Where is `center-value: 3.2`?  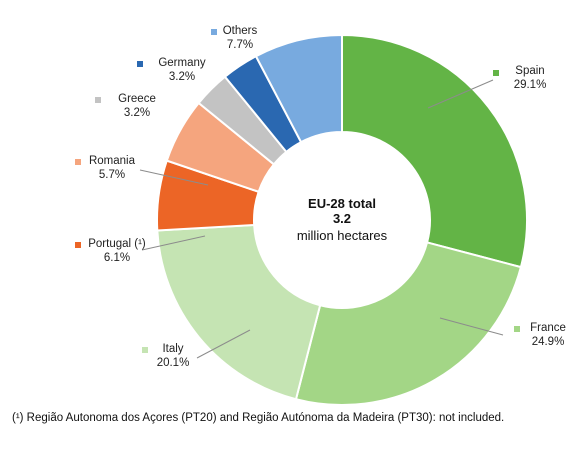 center-value: 3.2 is located at coordinates (342, 218).